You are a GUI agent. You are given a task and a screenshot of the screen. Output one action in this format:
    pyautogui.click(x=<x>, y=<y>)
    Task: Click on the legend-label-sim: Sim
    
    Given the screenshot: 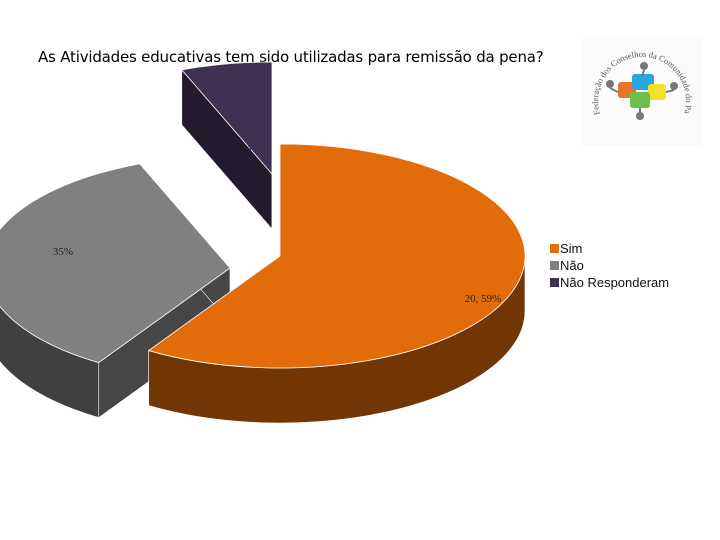 What is the action you would take?
    pyautogui.click(x=571, y=248)
    